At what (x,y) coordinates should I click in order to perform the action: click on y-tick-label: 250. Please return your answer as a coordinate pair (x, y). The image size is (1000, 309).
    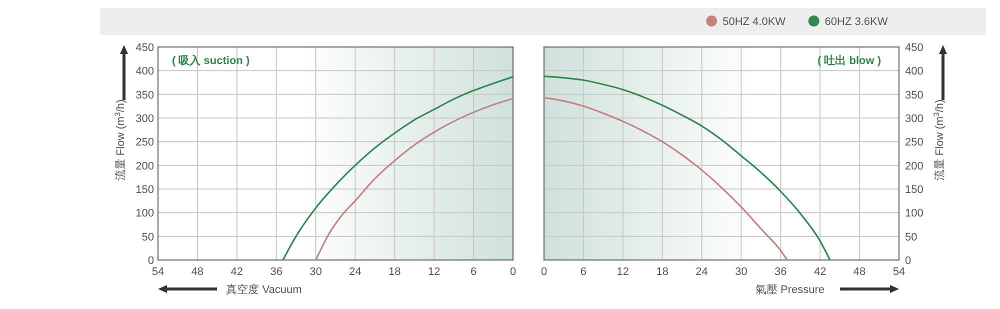
    Looking at the image, I should click on (145, 142).